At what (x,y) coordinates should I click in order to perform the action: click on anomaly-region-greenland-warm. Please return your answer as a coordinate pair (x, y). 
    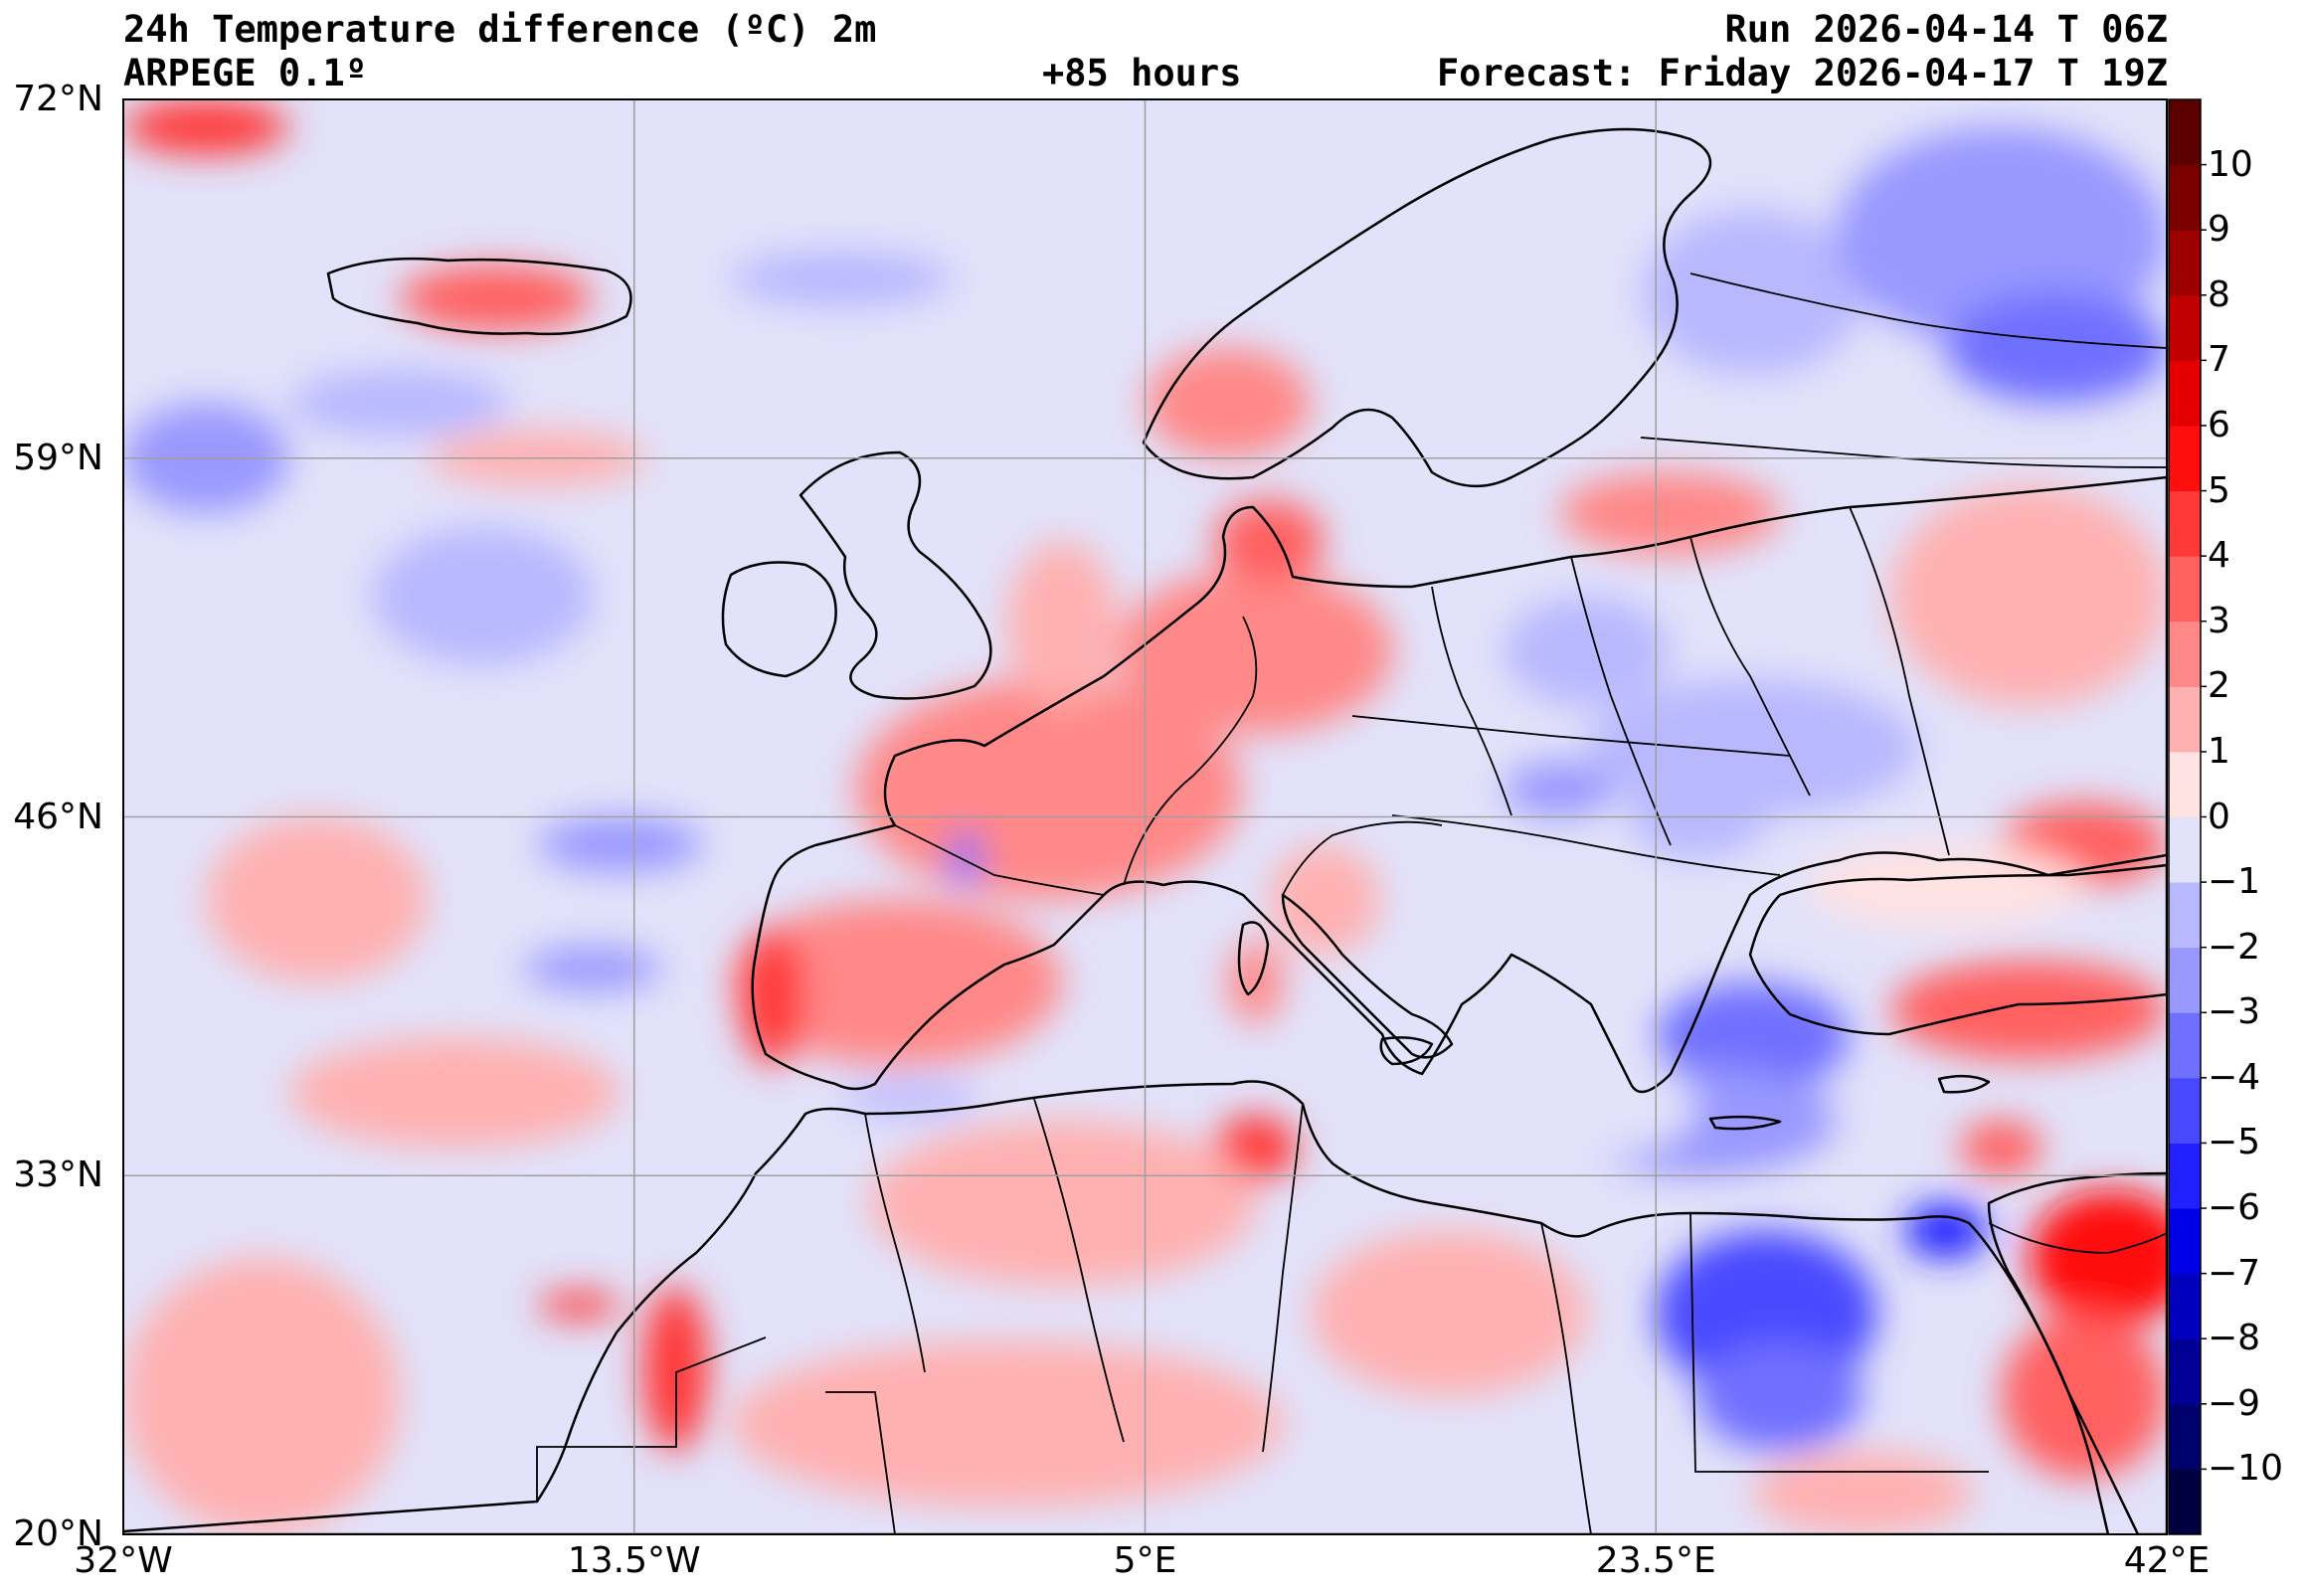
    Looking at the image, I should click on (206, 127).